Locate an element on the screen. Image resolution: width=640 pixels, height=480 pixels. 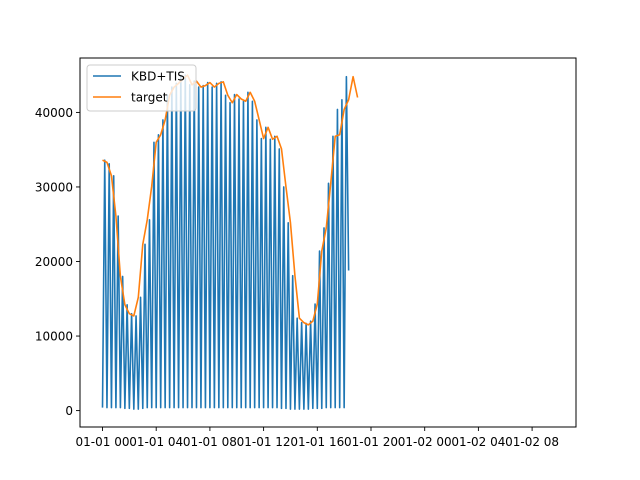
x-tick-label: 01-02 04 is located at coordinates (478, 442).